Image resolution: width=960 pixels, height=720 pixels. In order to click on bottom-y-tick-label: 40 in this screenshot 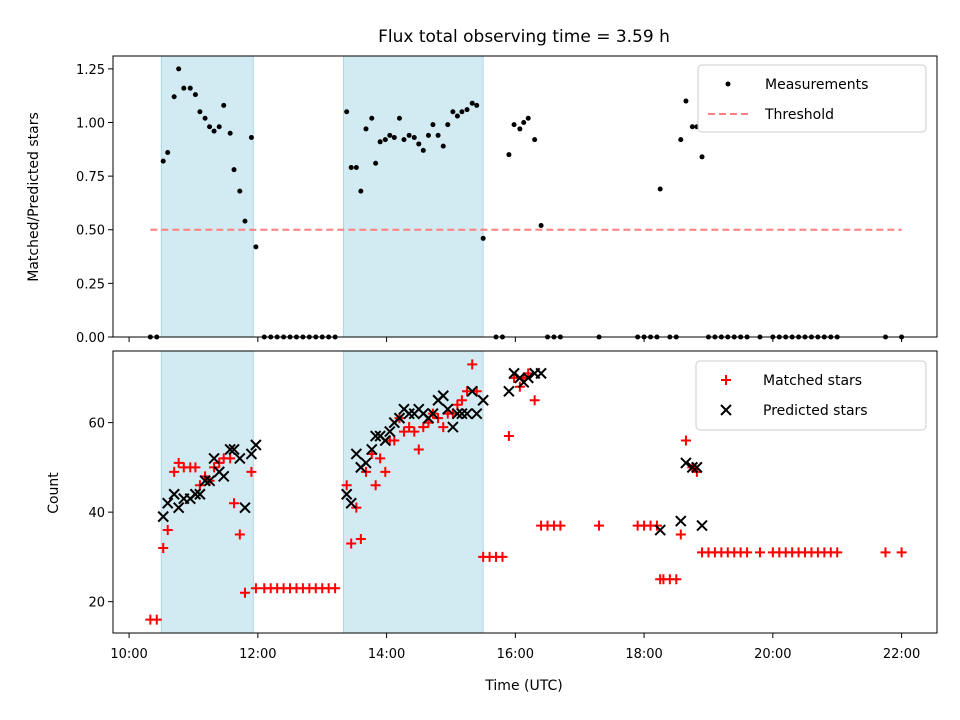, I will do `click(96, 513)`.